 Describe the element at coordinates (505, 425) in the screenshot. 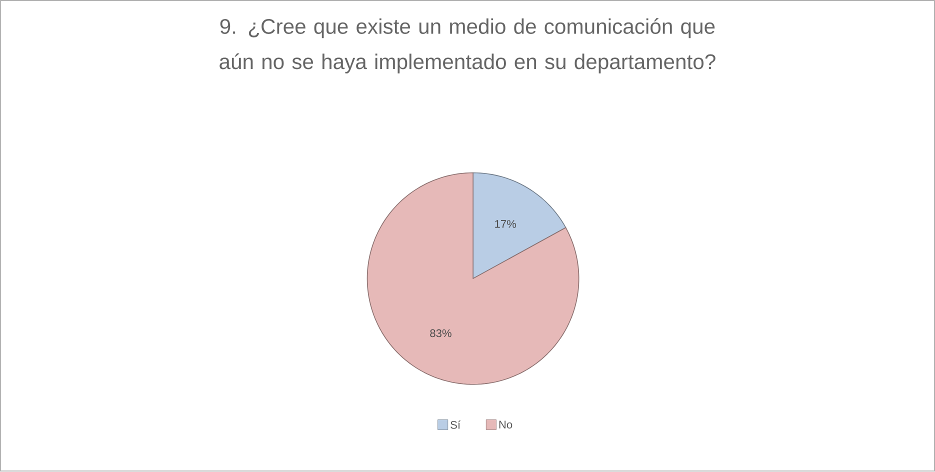

I see `legend-label: No` at that location.